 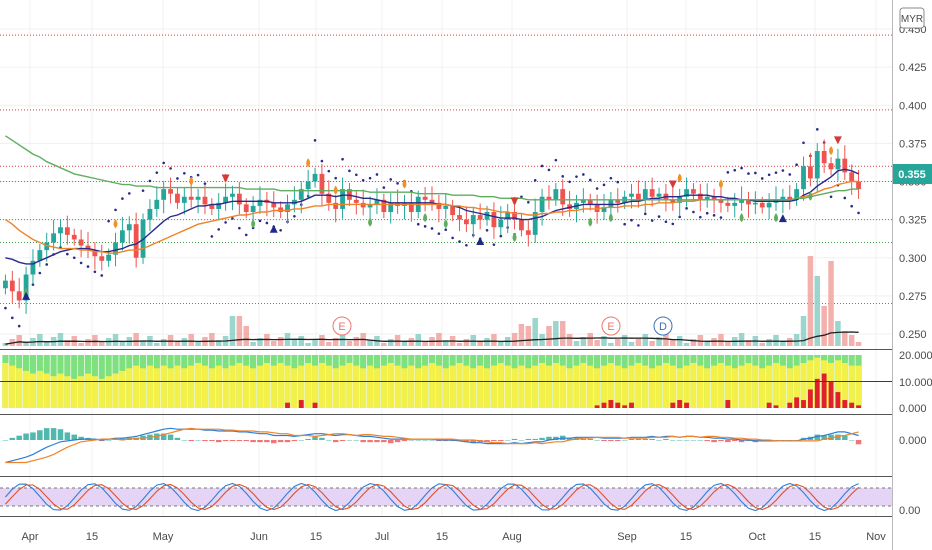 What do you see at coordinates (909, 511) in the screenshot?
I see `stochastic-axis: 0.00` at bounding box center [909, 511].